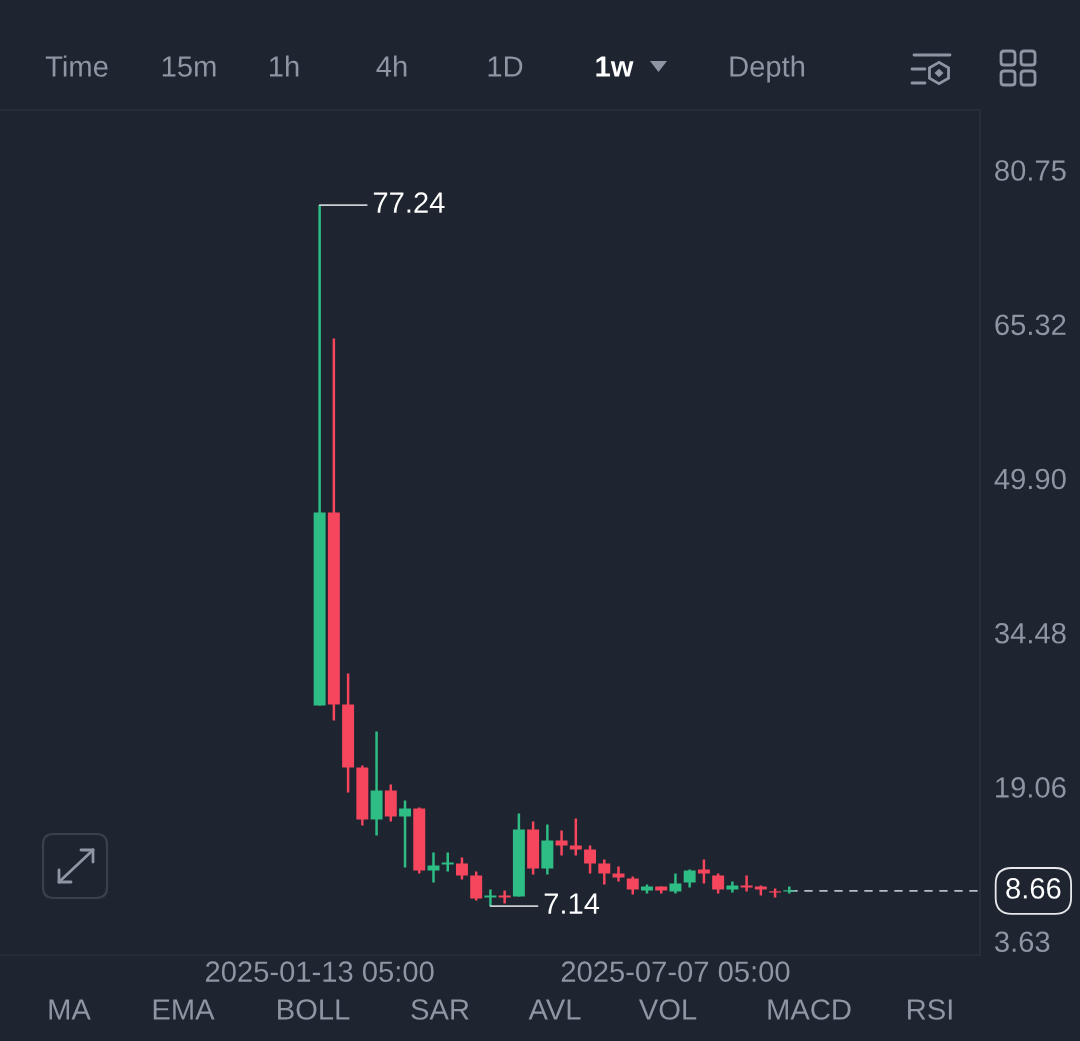 The width and height of the screenshot is (1080, 1041). I want to click on text: BOLL, so click(314, 1009).